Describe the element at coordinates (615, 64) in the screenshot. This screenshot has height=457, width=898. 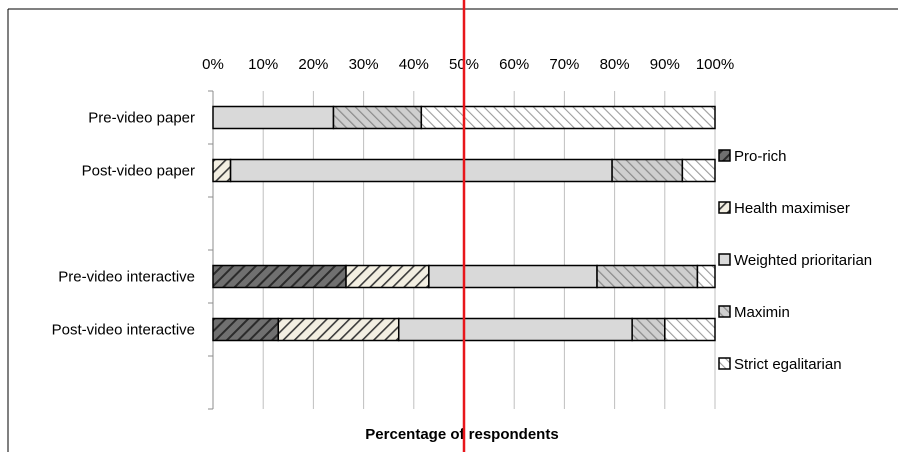
I see `x-tick-label: 80%` at that location.